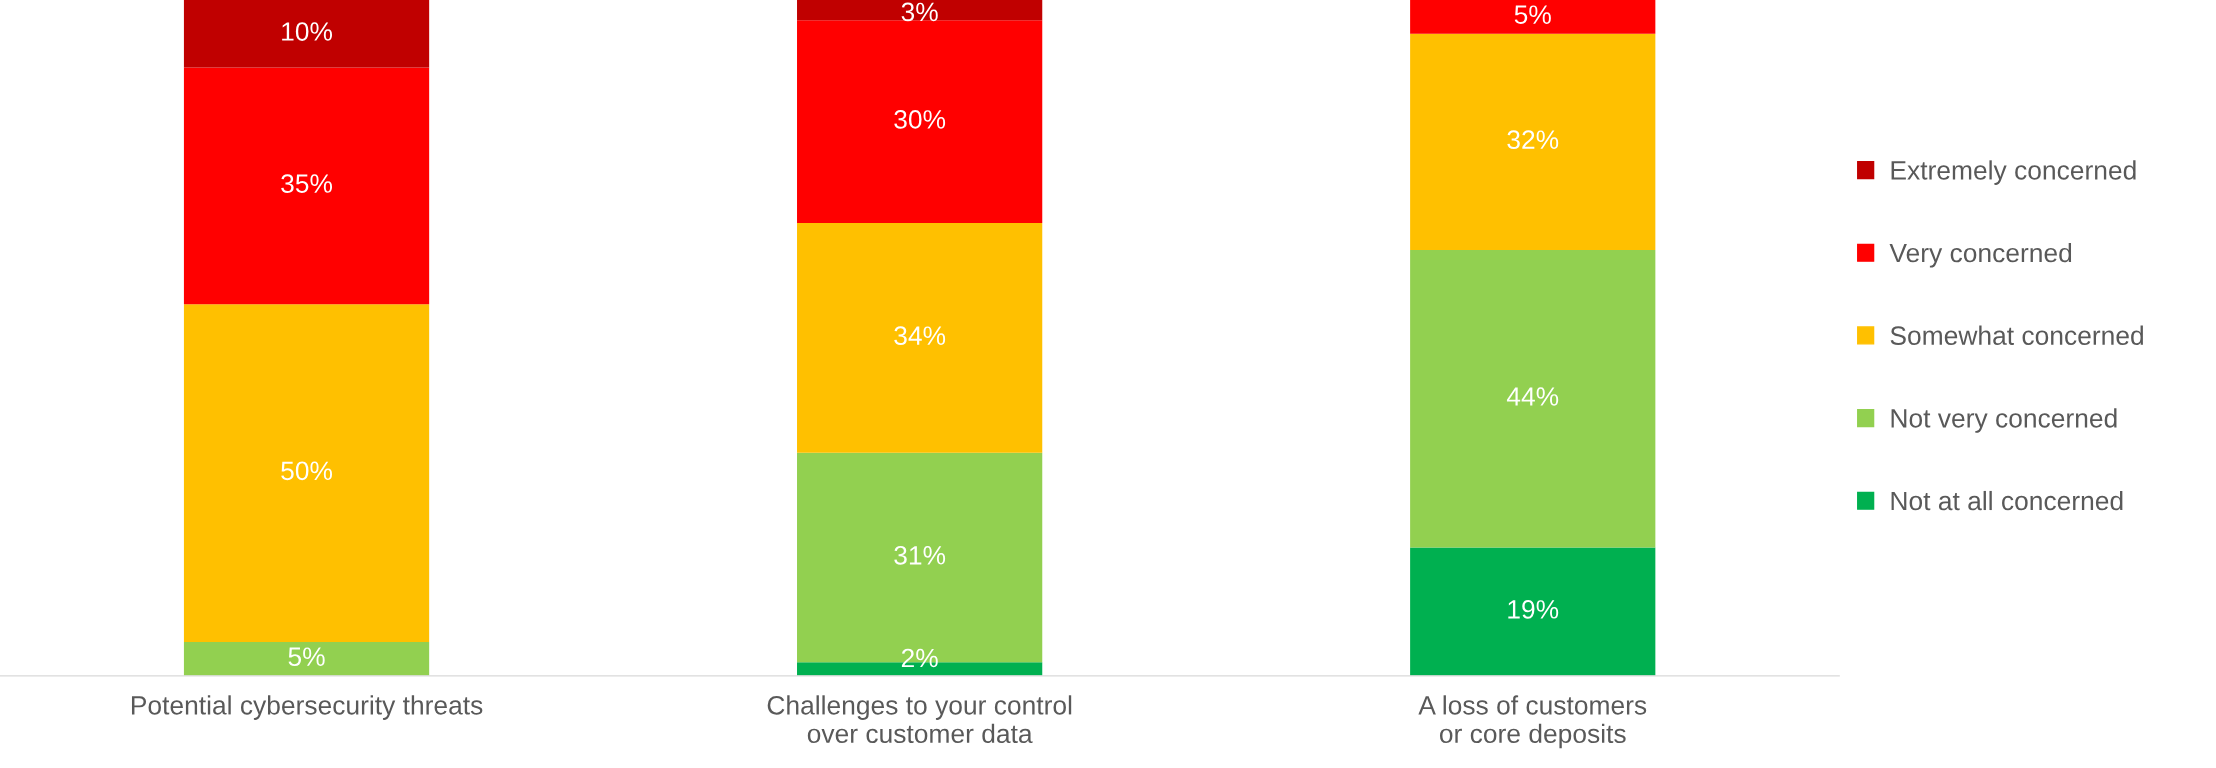 This screenshot has width=2216, height=768. I want to click on legend-label: Somewhat concerned, so click(2016, 335).